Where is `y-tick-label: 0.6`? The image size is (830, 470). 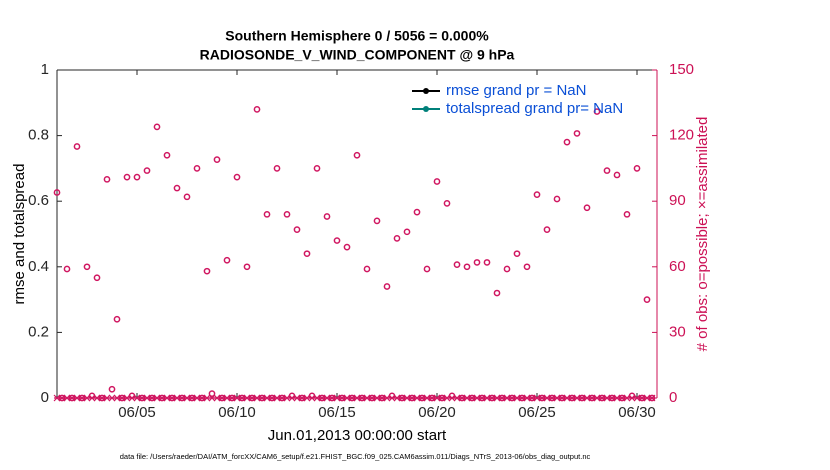 y-tick-label: 0.6 is located at coordinates (38, 200).